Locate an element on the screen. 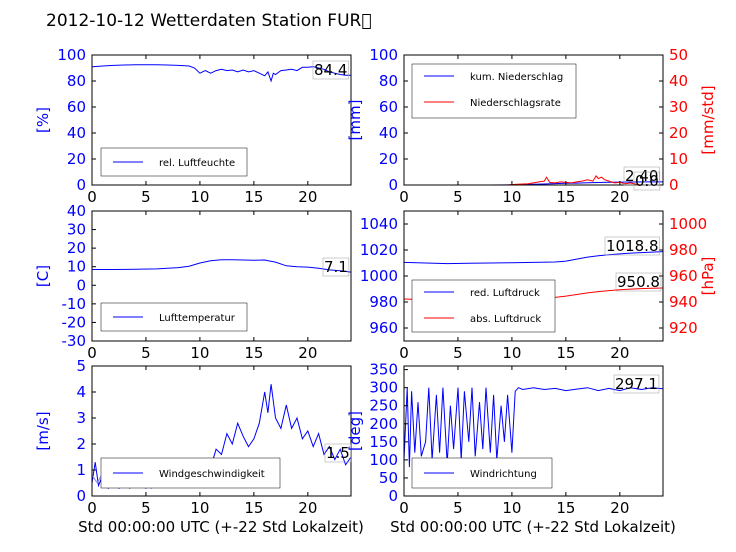  legend-label: Lufttemperatur is located at coordinates (197, 318).